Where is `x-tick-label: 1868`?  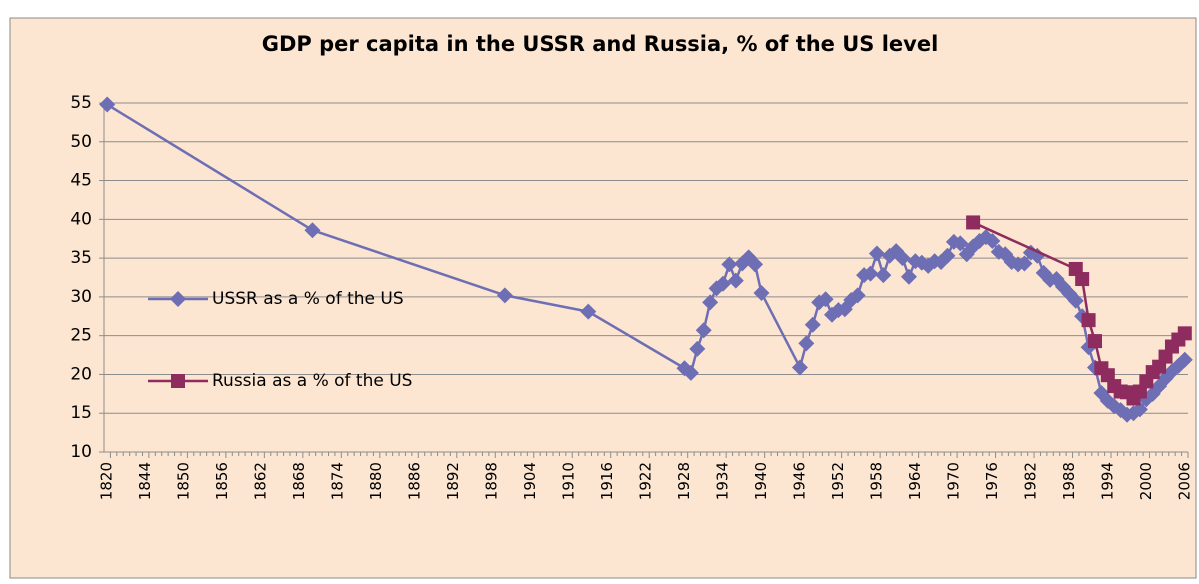 x-tick-label: 1868 is located at coordinates (299, 481).